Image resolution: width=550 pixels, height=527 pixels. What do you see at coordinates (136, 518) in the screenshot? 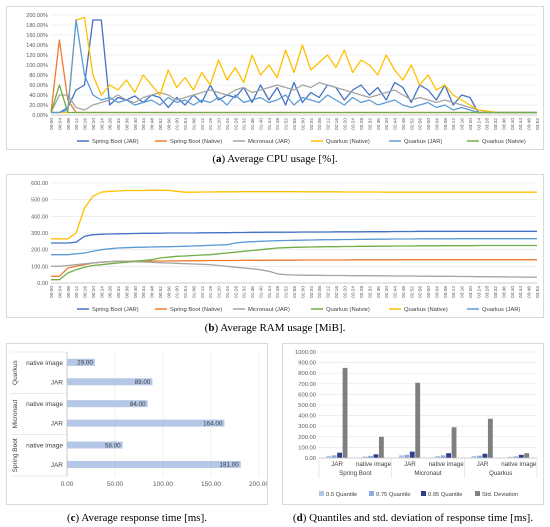
I see `response-time-caption: (c) Average response time [ms].` at bounding box center [136, 518].